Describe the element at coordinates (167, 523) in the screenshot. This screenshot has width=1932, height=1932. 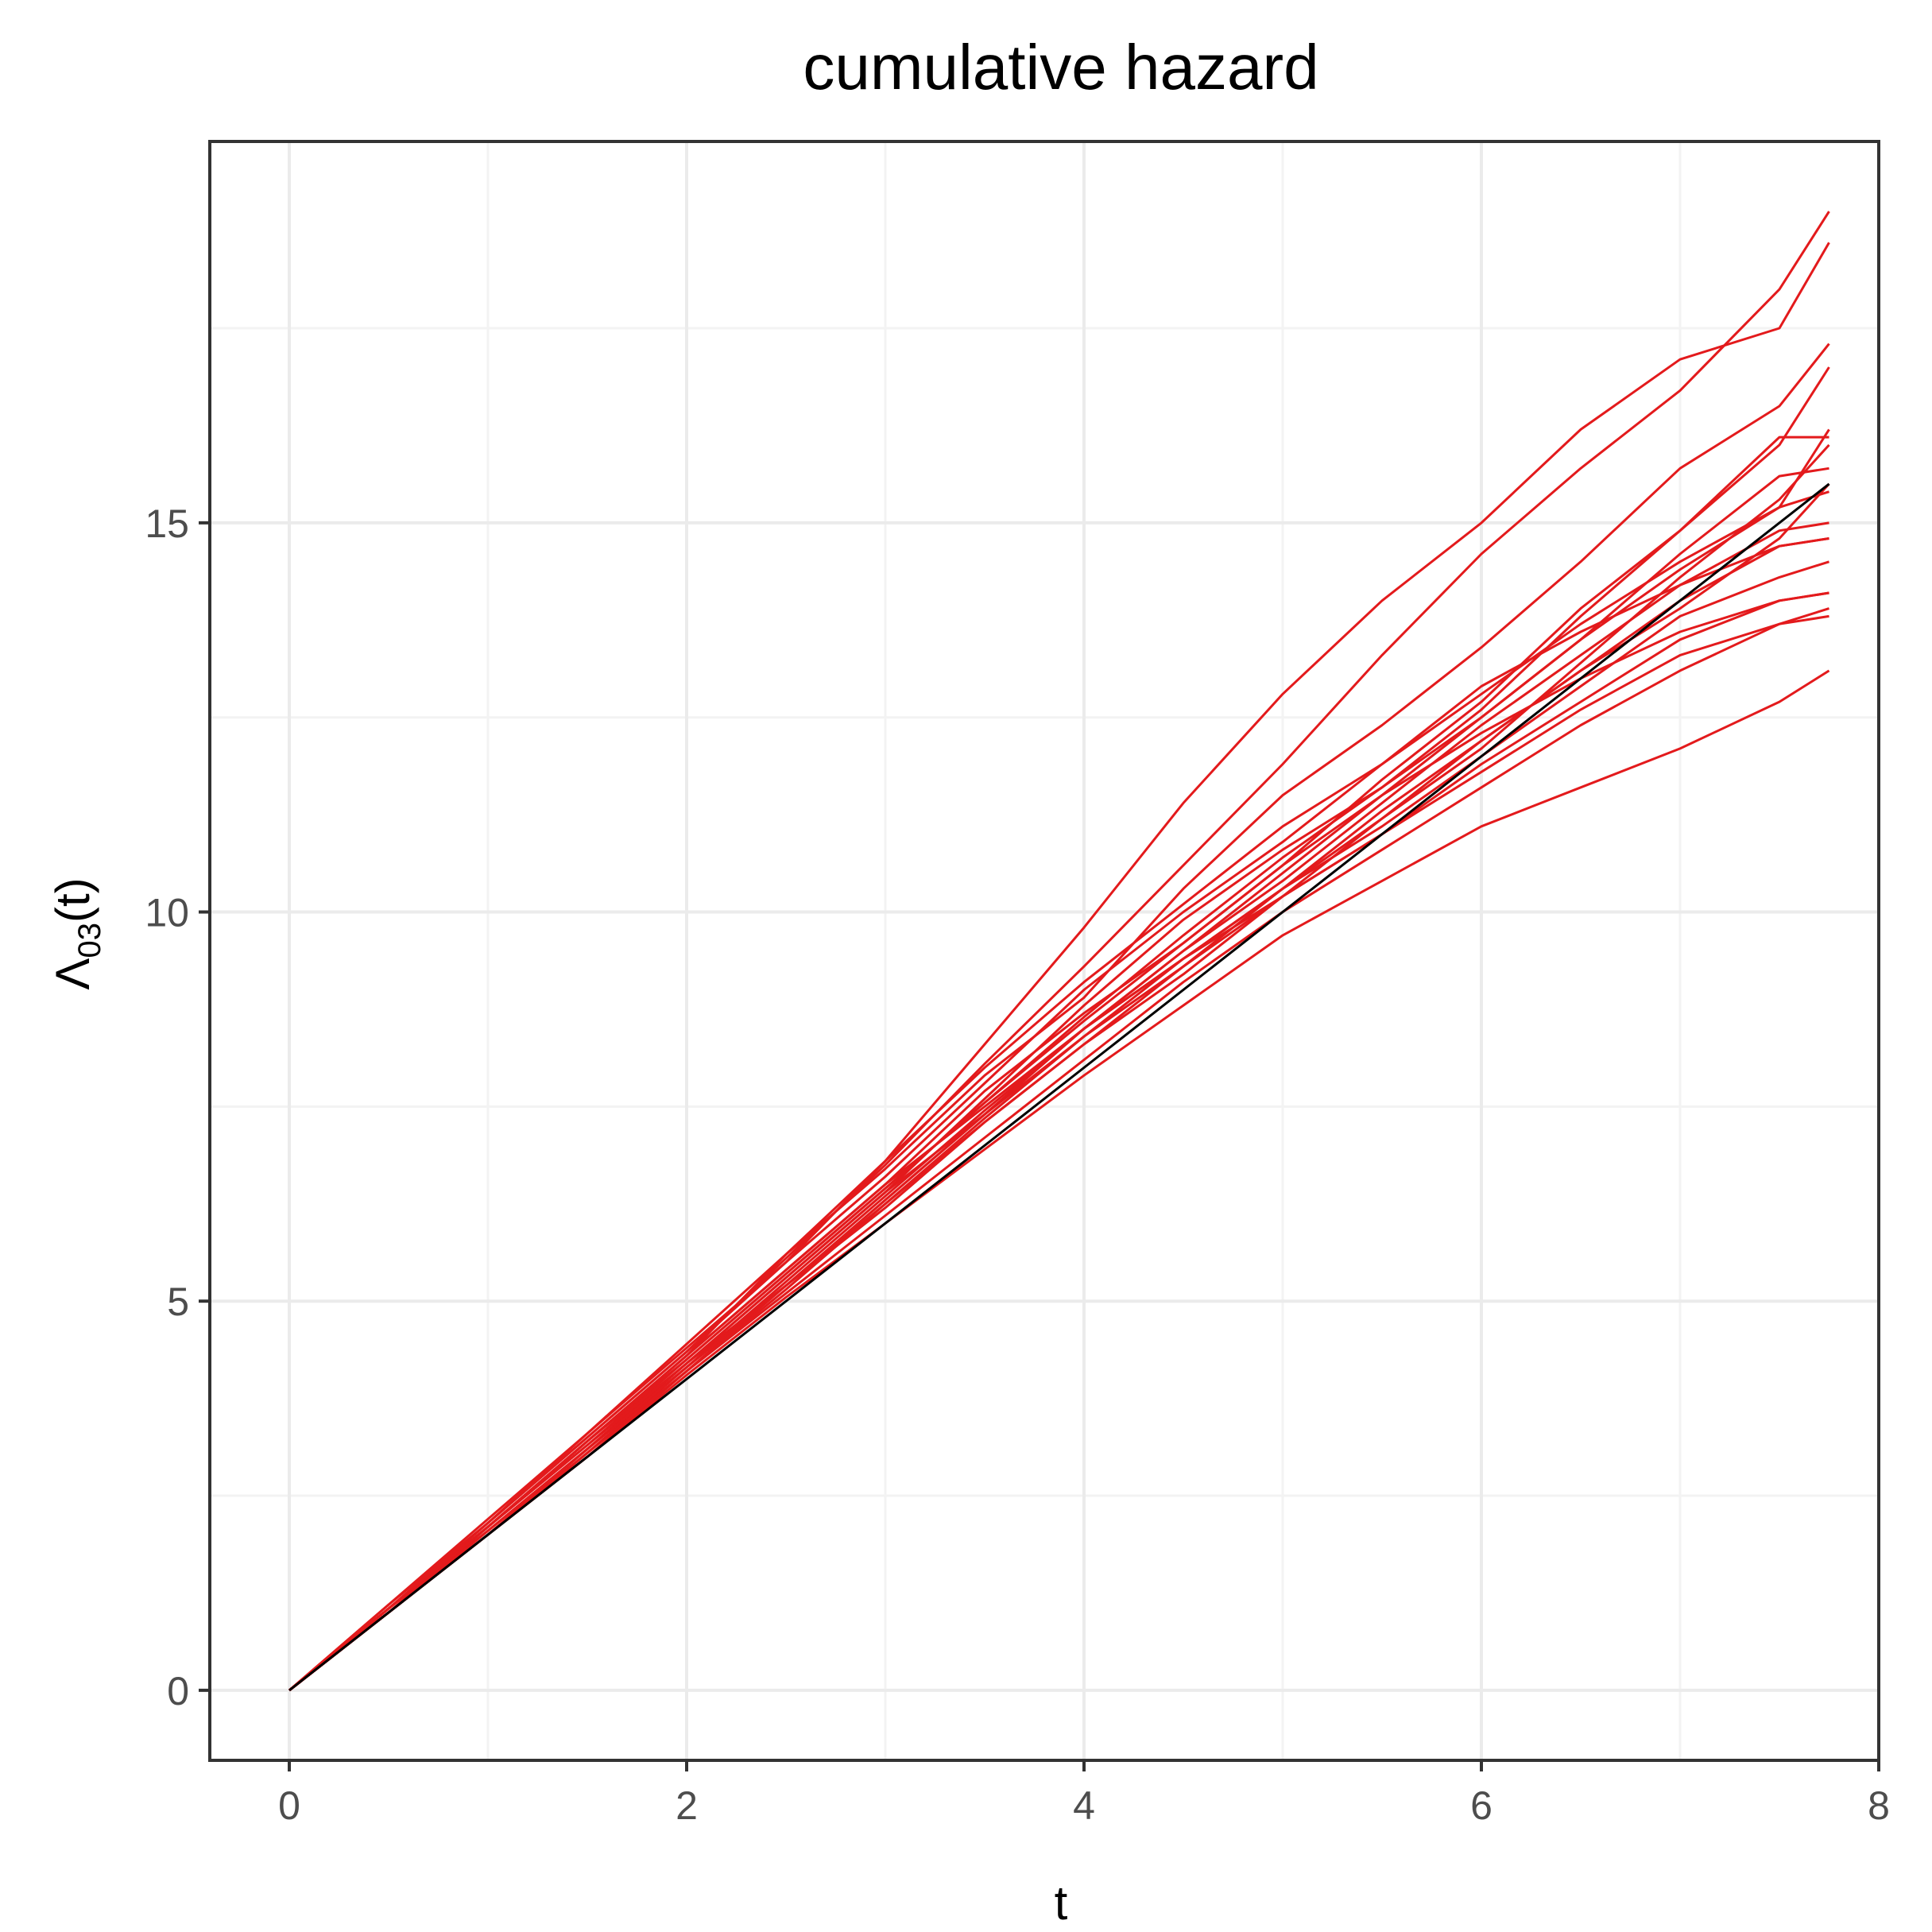
I see `y-tick-label: 15` at that location.